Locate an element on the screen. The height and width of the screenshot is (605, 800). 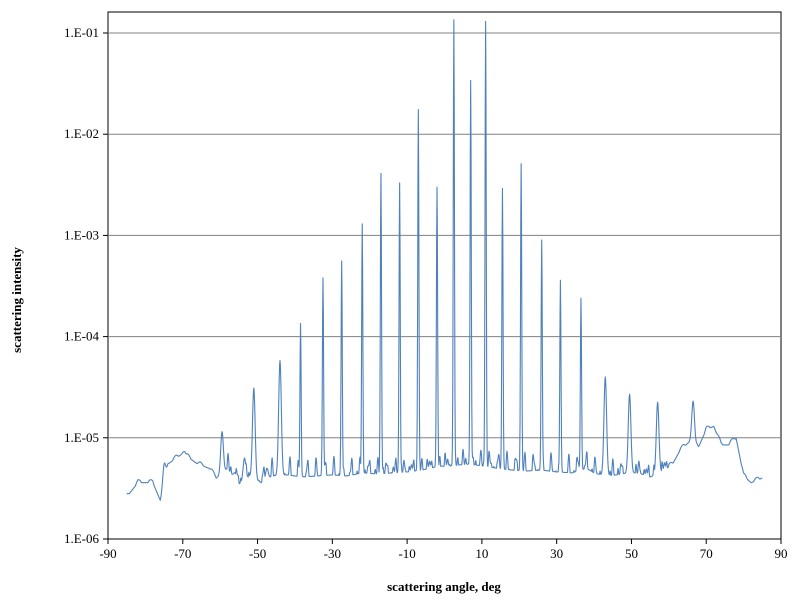
y-tick-label: 1.E-06 is located at coordinates (82, 538).